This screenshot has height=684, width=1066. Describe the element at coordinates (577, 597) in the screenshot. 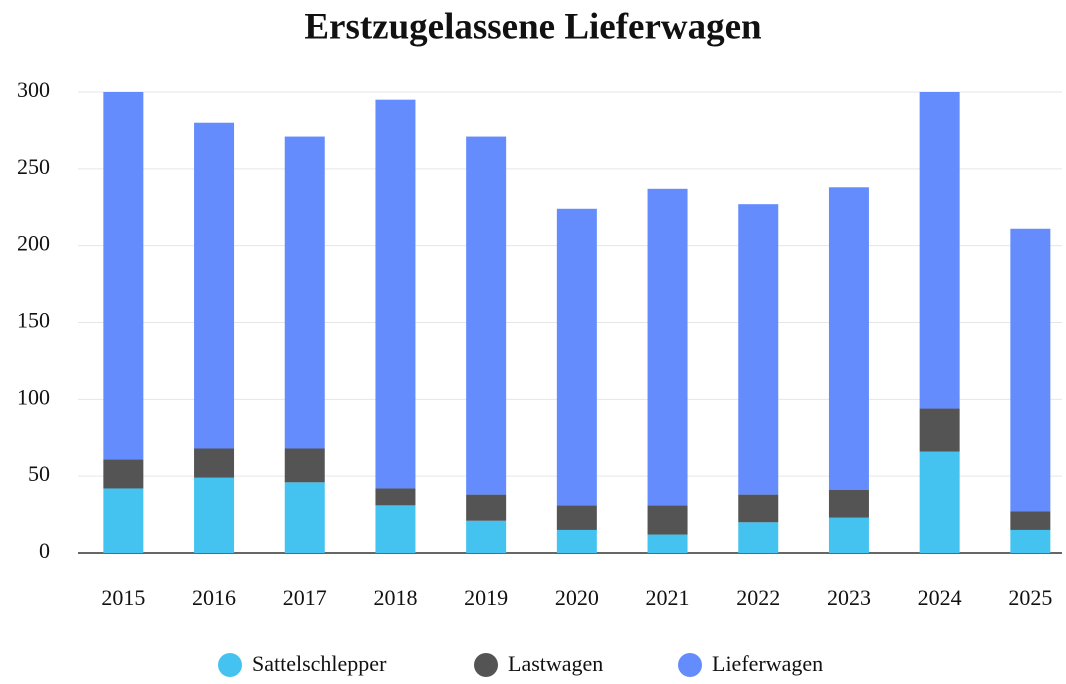

I see `x-tick-label: 2020` at that location.